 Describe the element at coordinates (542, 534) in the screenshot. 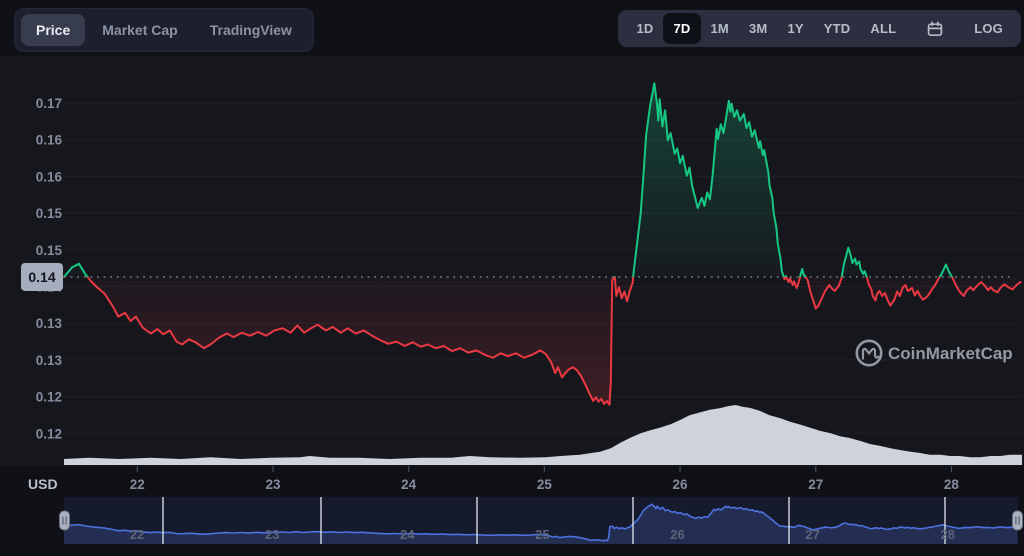

I see `navigator-day-label: 25` at that location.